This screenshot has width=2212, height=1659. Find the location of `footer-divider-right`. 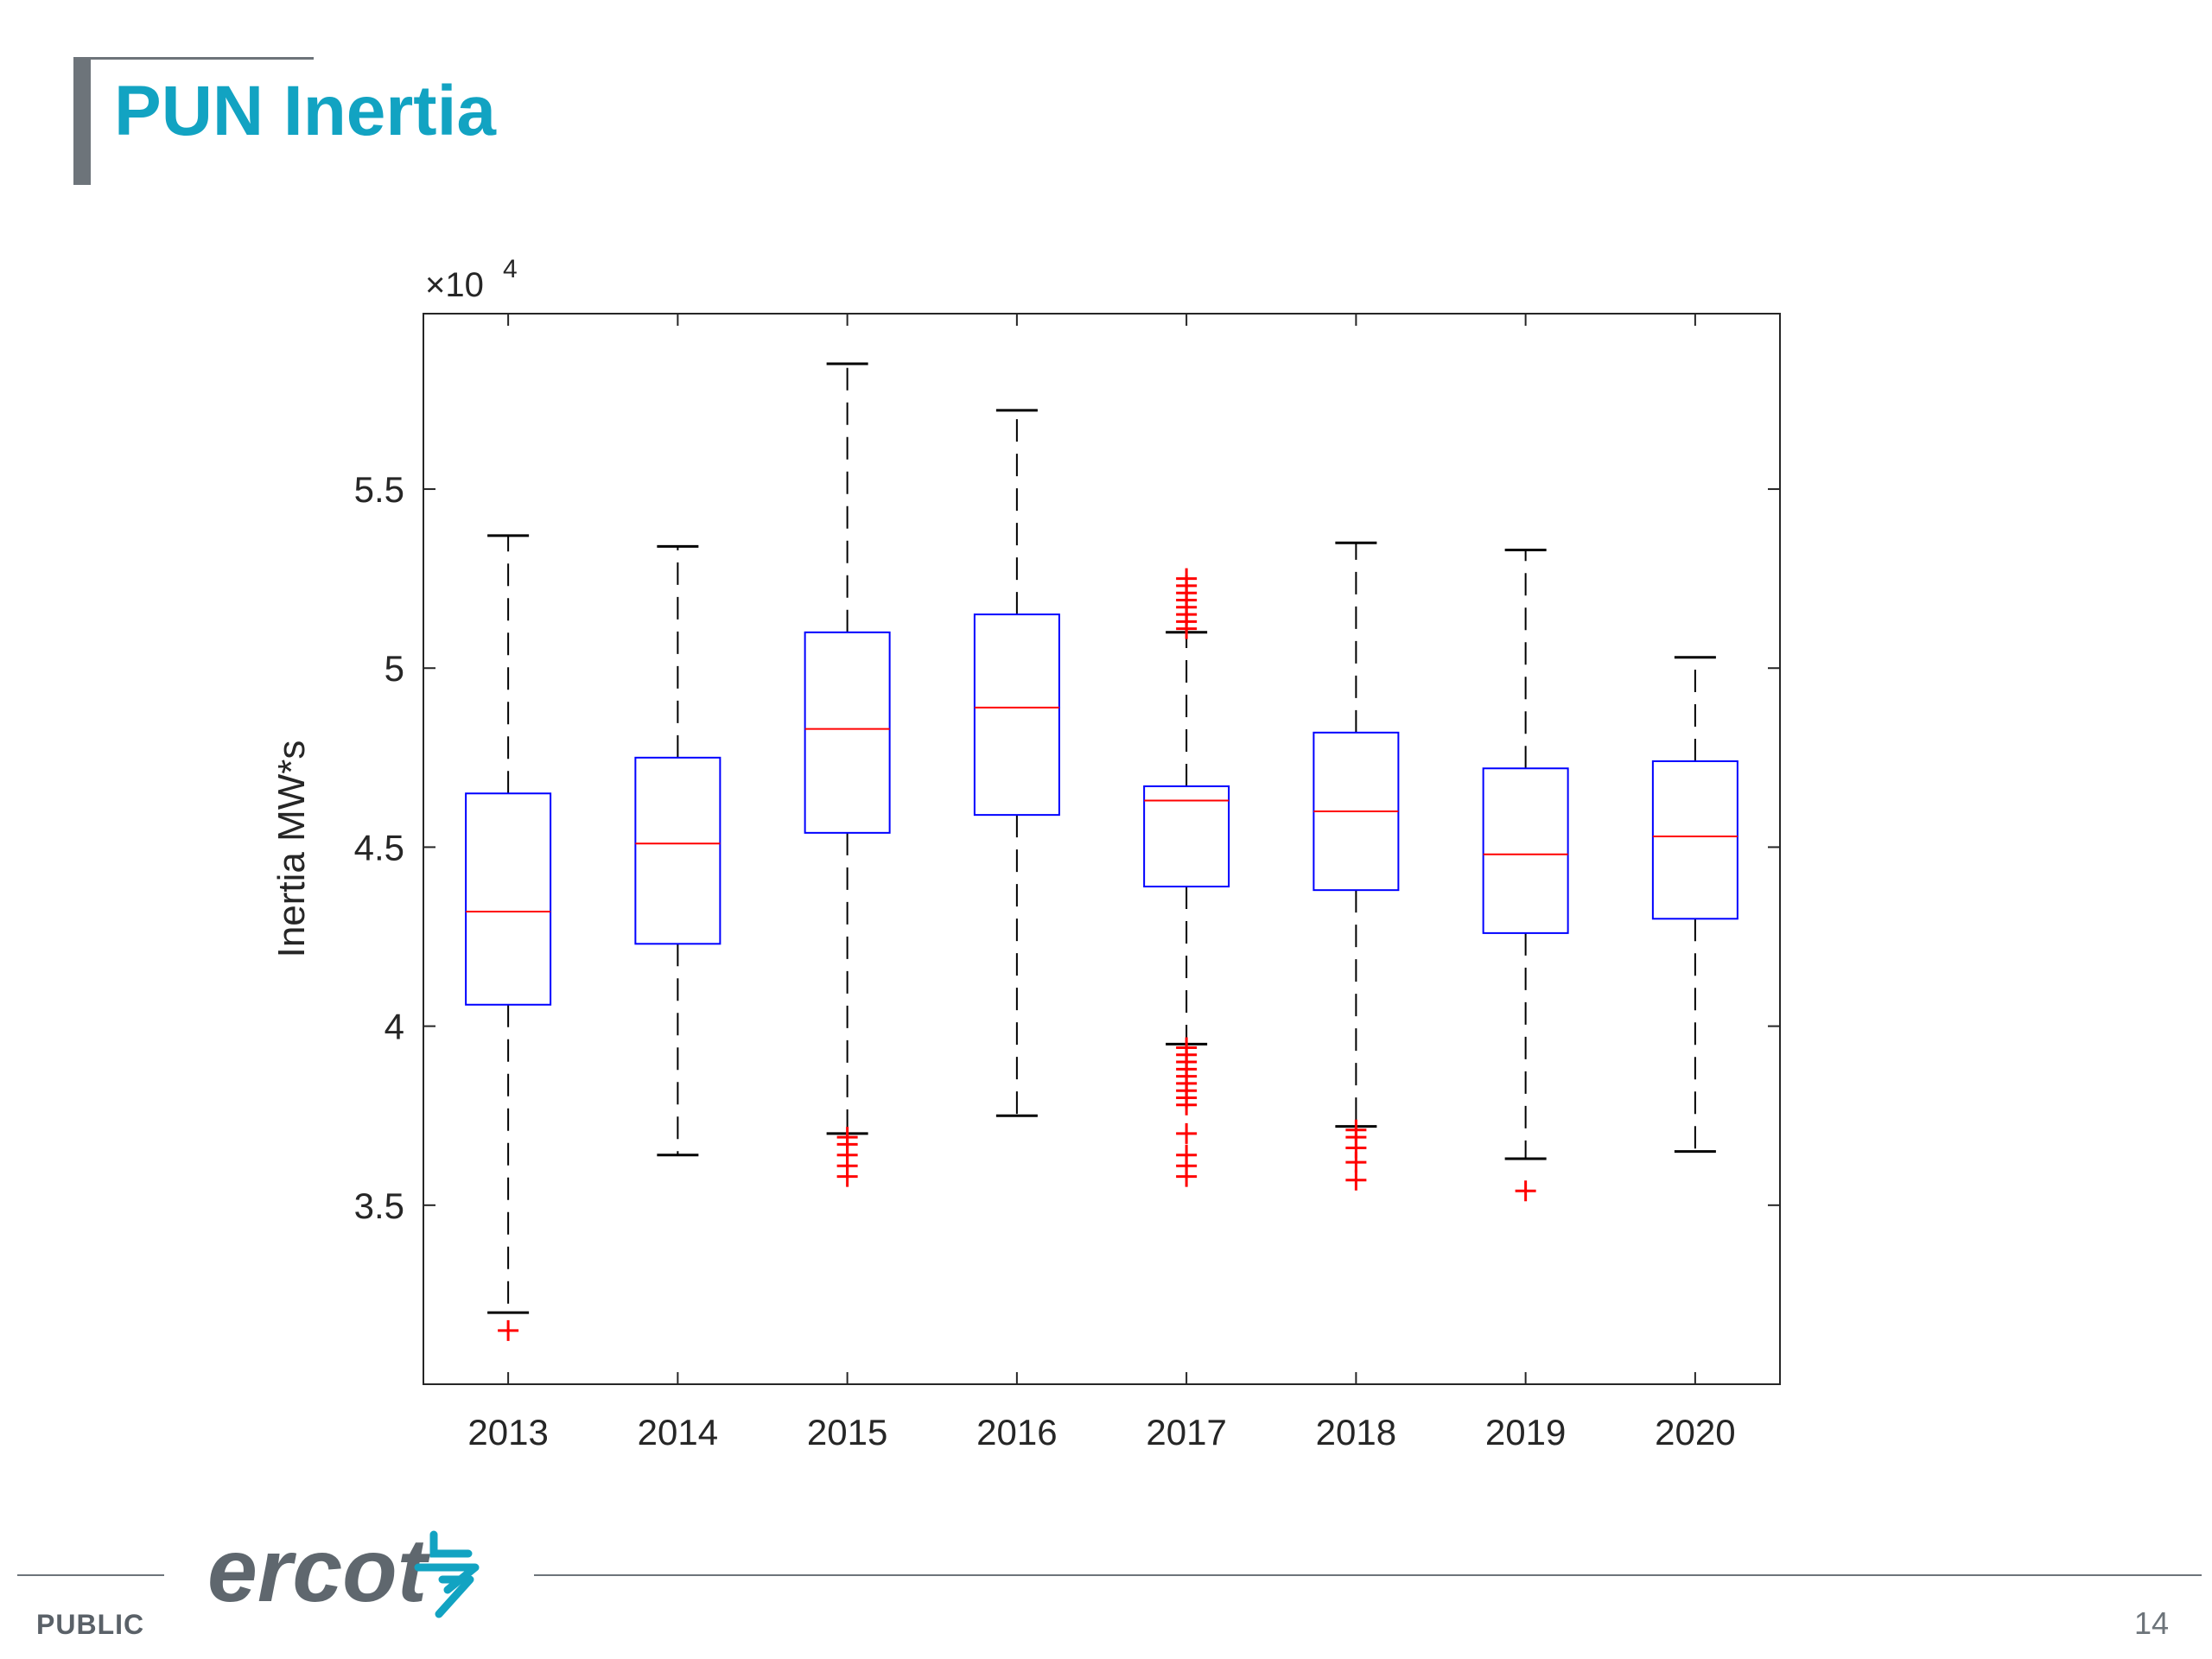

footer-divider-right is located at coordinates (1368, 1575).